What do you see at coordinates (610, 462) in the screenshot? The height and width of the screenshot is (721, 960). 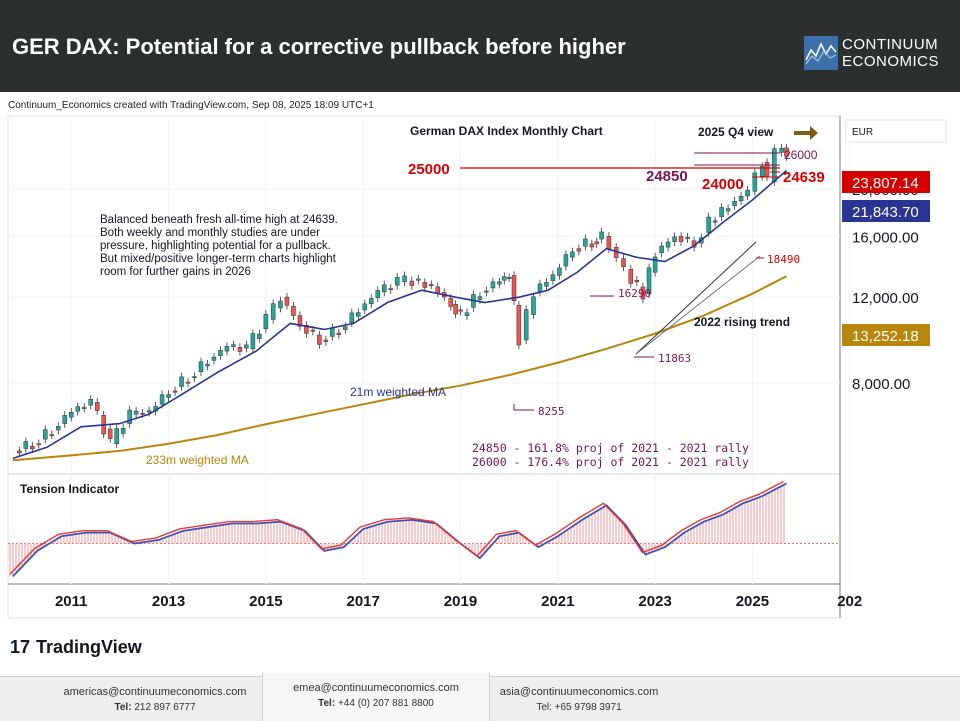 I see `projection-note: 26000 - 176.4% proj of 2021 - 2021 rally` at bounding box center [610, 462].